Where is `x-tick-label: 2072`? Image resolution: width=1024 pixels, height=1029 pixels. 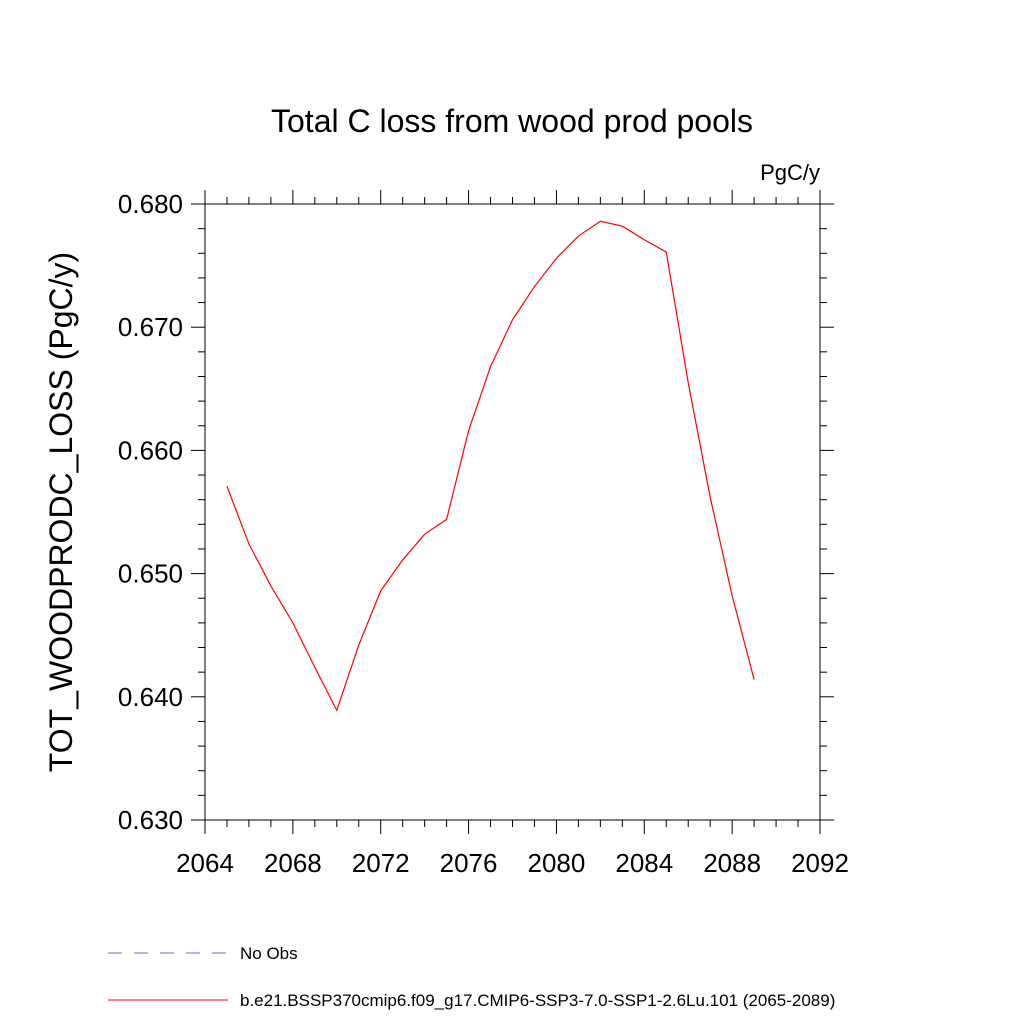
x-tick-label: 2072 is located at coordinates (381, 863).